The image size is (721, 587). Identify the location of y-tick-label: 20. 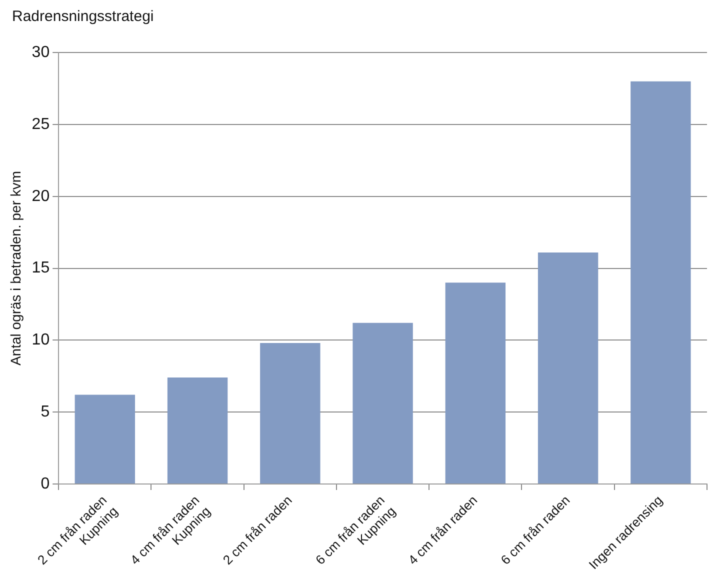
(41, 196).